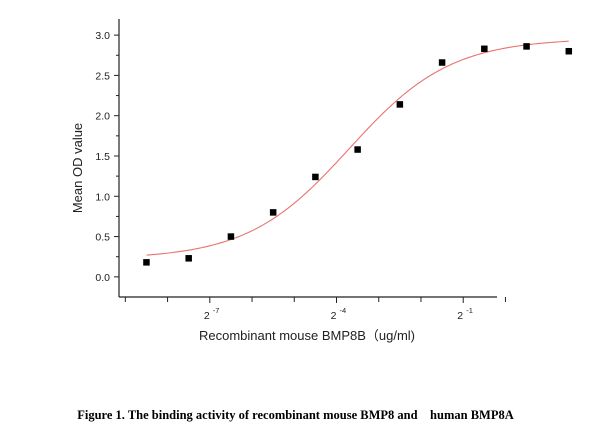 The height and width of the screenshot is (446, 591). Describe the element at coordinates (77, 168) in the screenshot. I see `y-axis-label: Mean OD value` at that location.